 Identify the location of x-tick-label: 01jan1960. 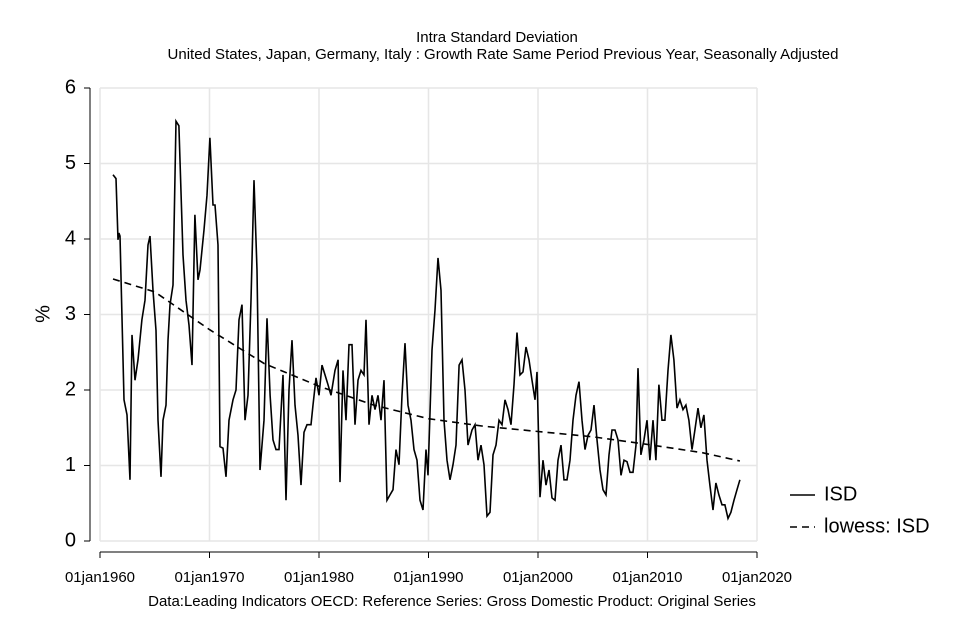
(100, 577).